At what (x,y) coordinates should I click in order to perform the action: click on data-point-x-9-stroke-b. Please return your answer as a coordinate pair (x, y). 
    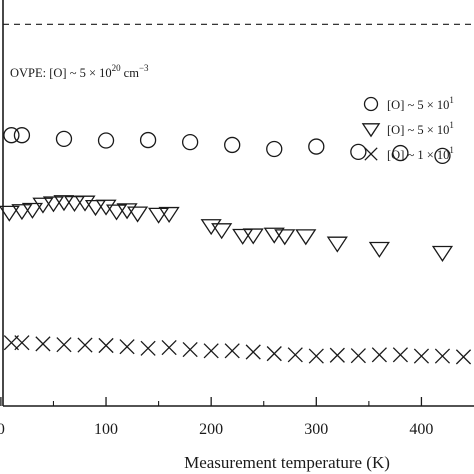
    Looking at the image, I should click on (190, 349).